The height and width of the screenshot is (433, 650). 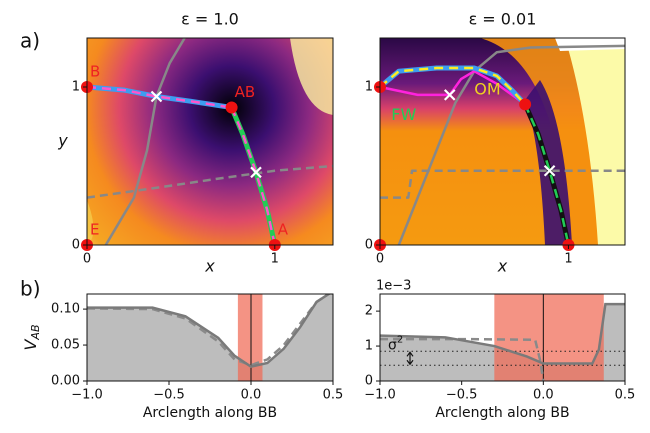 I want to click on annotation: OM, so click(x=487, y=89).